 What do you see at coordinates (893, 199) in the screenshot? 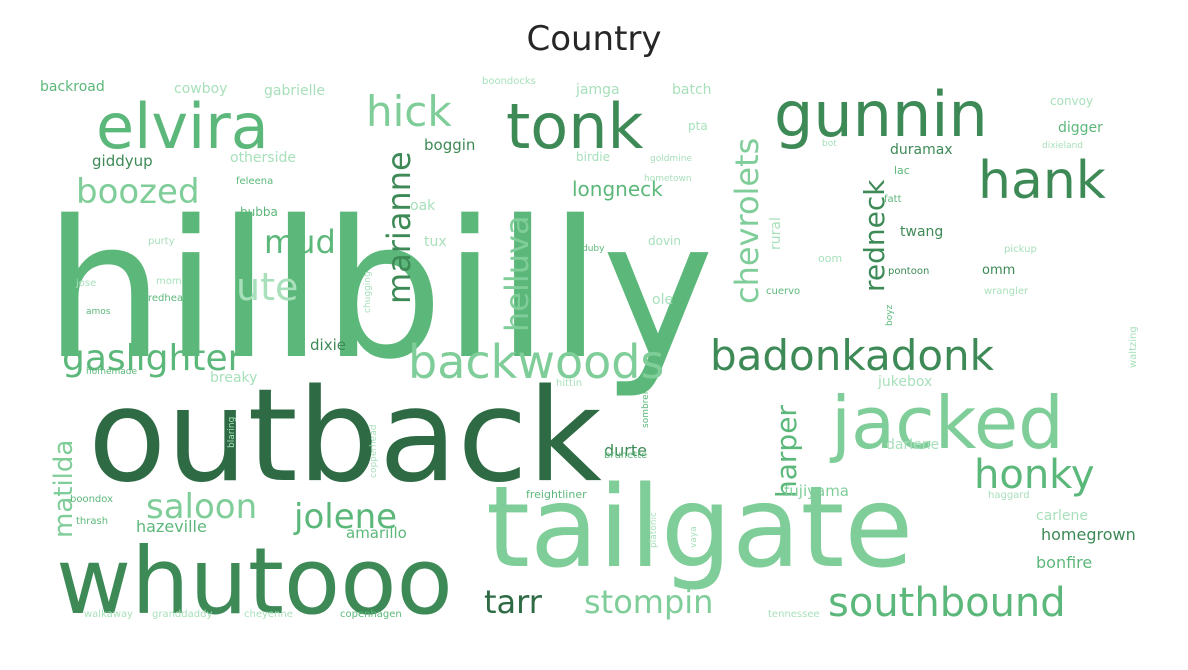
I see `cloud-word: fatt` at bounding box center [893, 199].